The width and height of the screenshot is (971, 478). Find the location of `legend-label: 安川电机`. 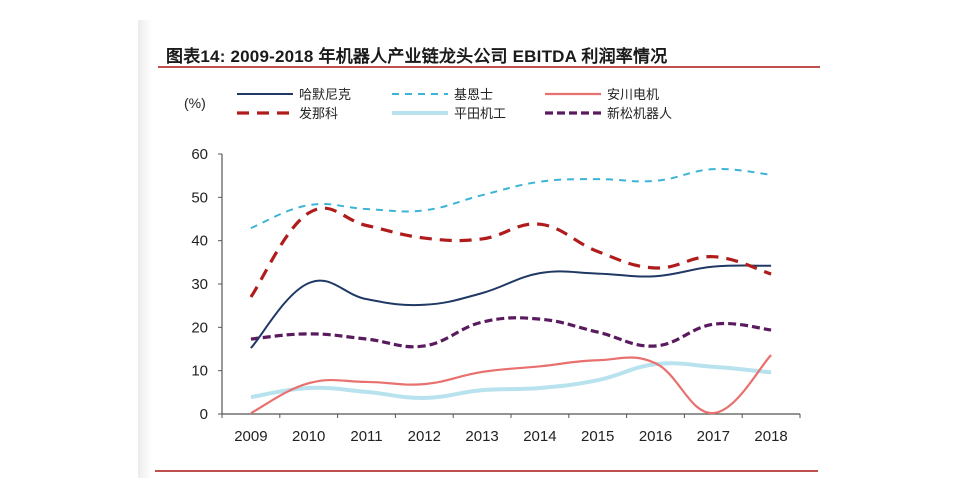

legend-label: 安川电机 is located at coordinates (633, 95).